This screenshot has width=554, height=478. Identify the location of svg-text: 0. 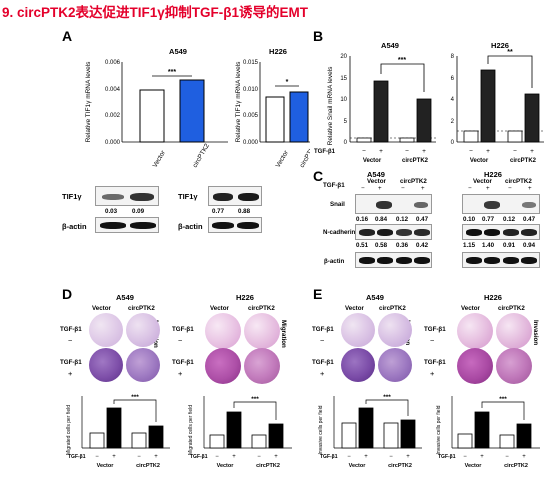
(453, 143).